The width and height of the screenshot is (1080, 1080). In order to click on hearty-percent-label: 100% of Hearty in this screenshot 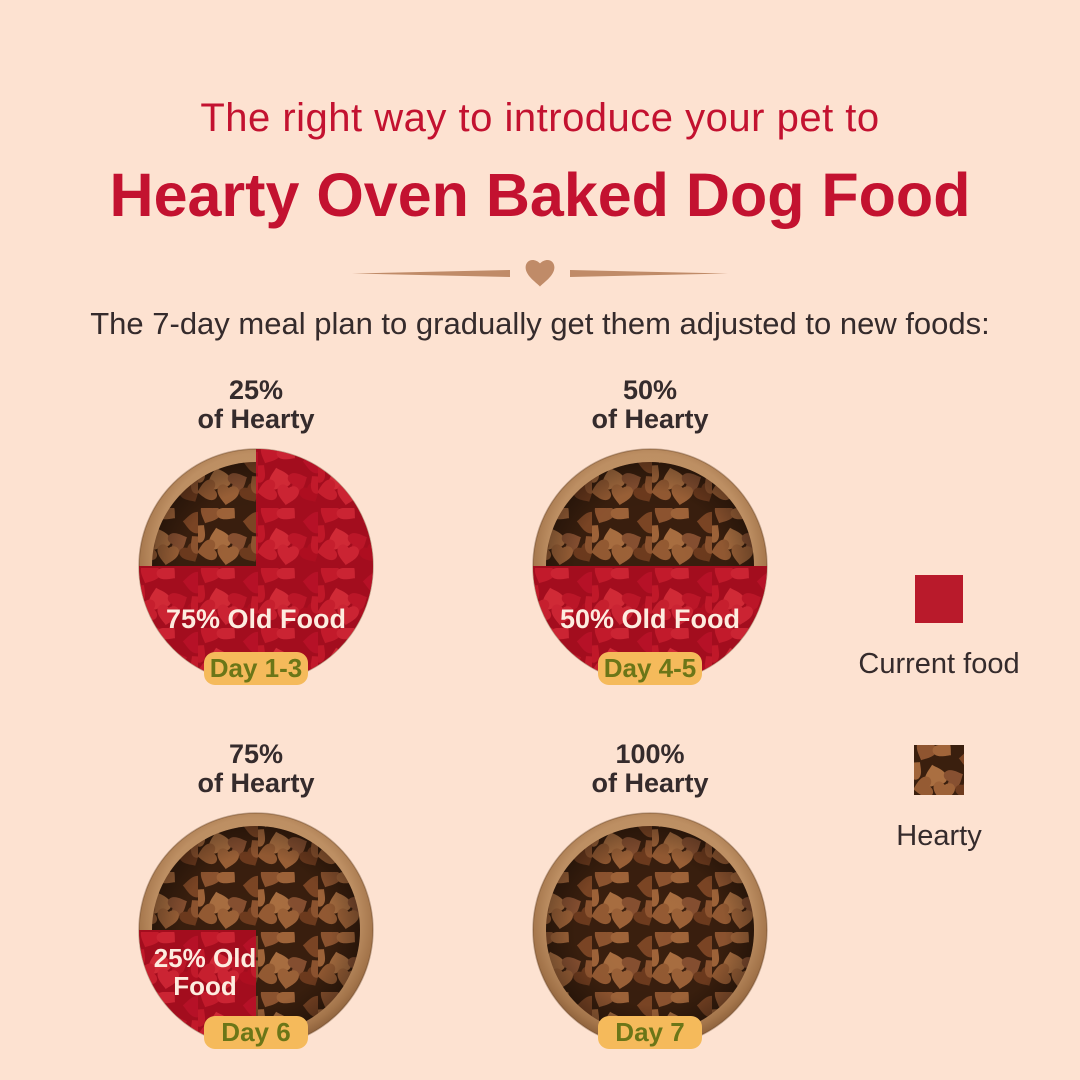, I will do `click(650, 769)`.